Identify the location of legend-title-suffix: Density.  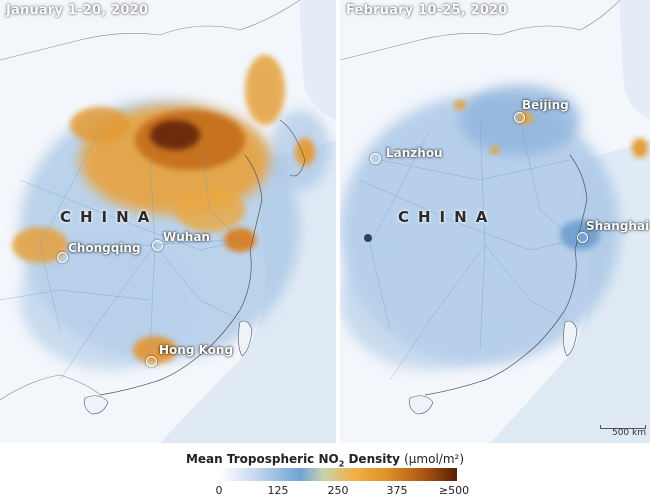
(374, 459).